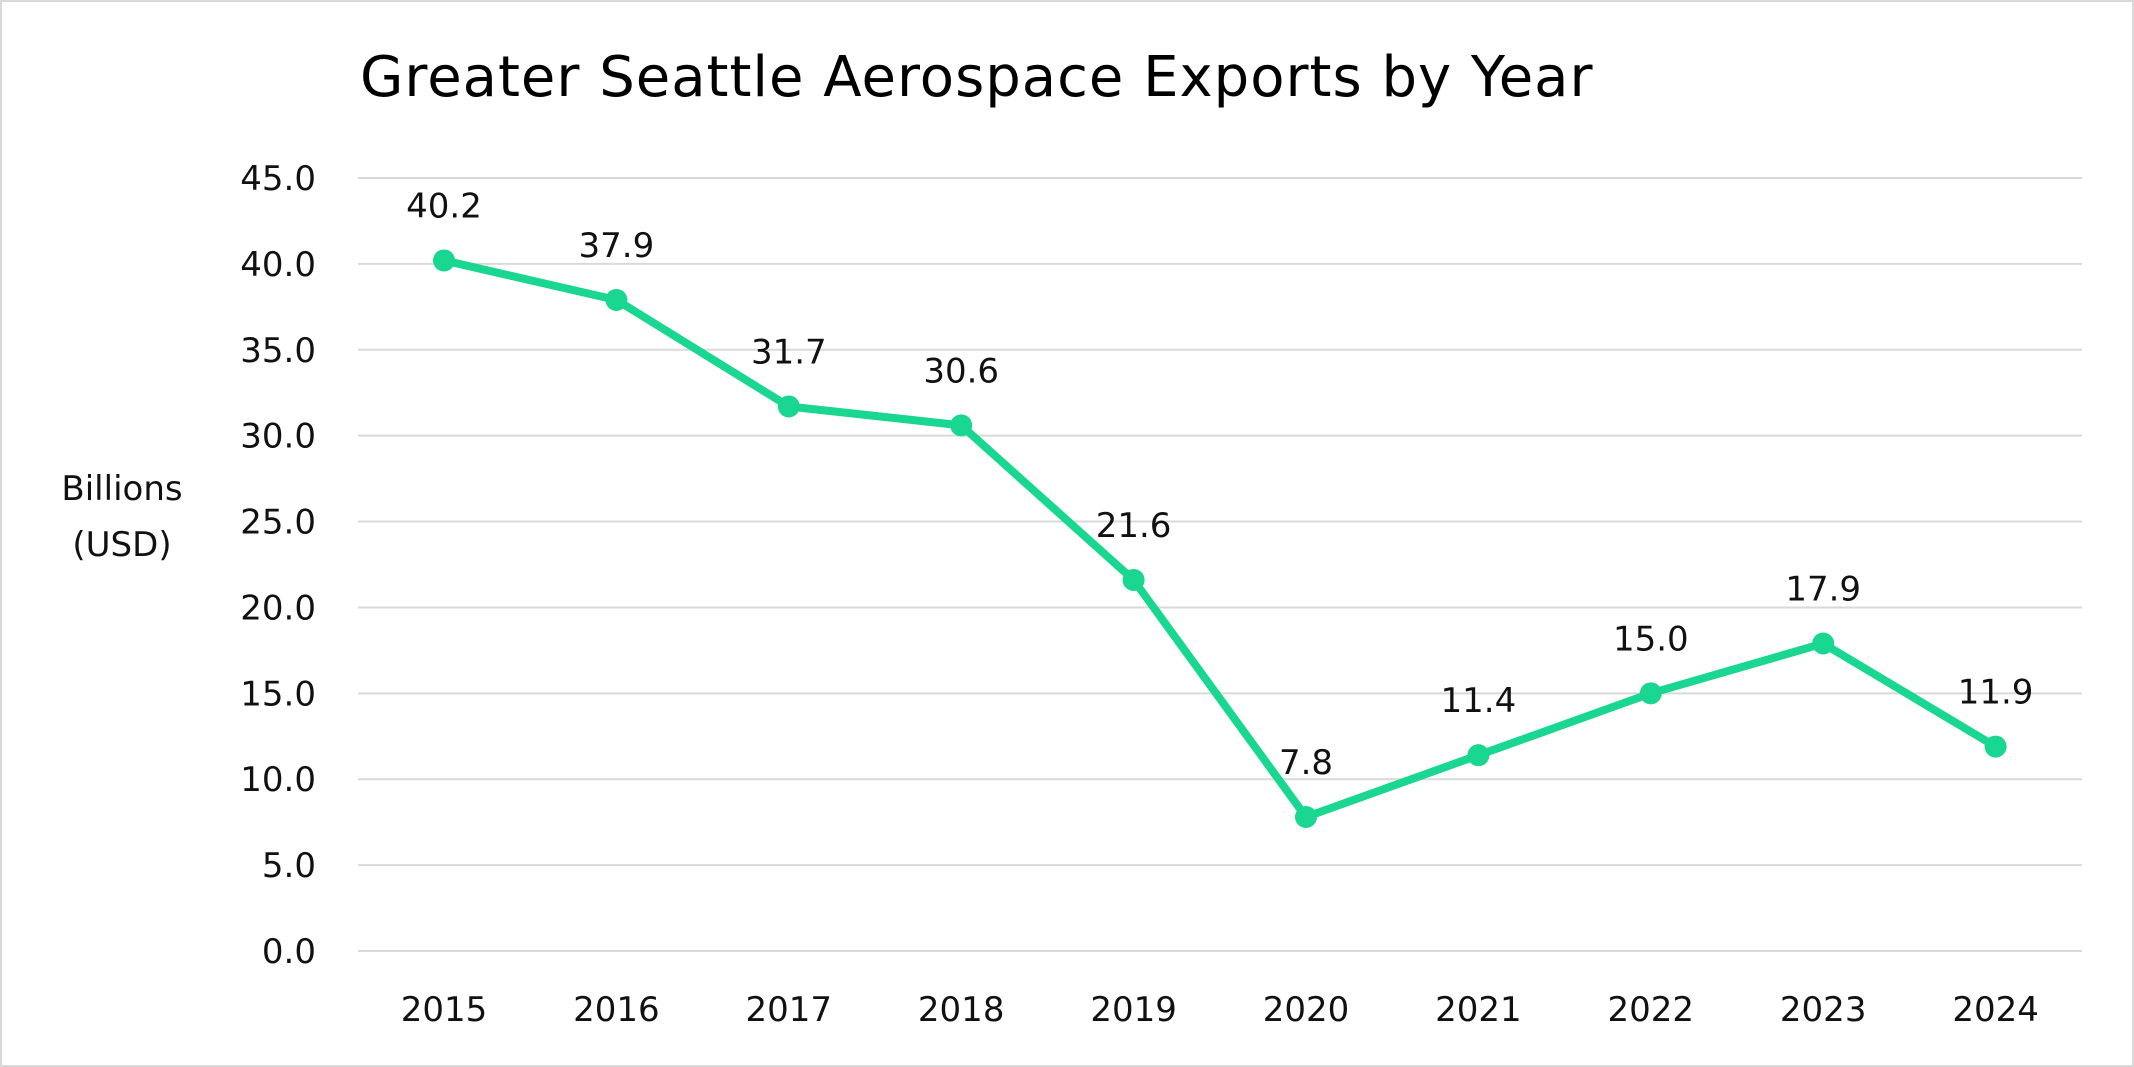  What do you see at coordinates (1134, 526) in the screenshot?
I see `data-label: 21.6` at bounding box center [1134, 526].